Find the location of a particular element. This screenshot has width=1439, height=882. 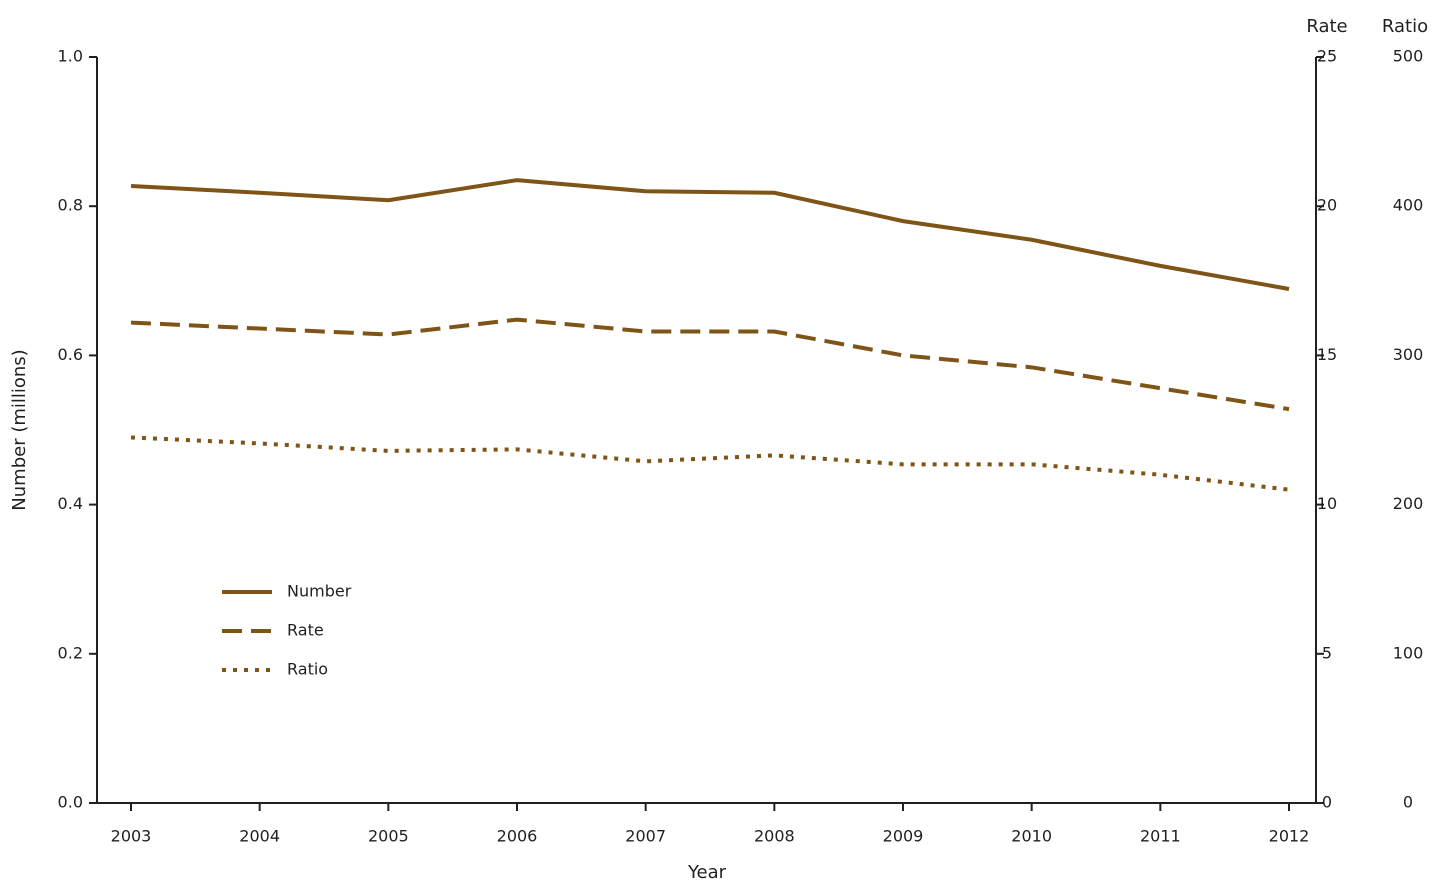

y2ticks-label: 15 is located at coordinates (1327, 354).